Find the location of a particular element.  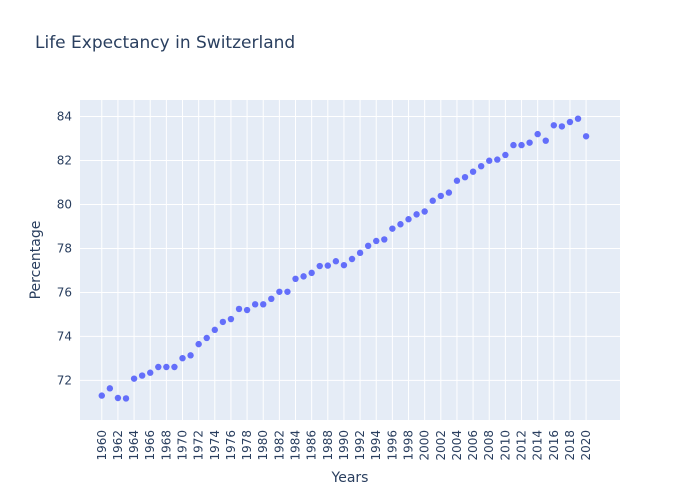

x-tick-label: 2010 is located at coordinates (505, 445).